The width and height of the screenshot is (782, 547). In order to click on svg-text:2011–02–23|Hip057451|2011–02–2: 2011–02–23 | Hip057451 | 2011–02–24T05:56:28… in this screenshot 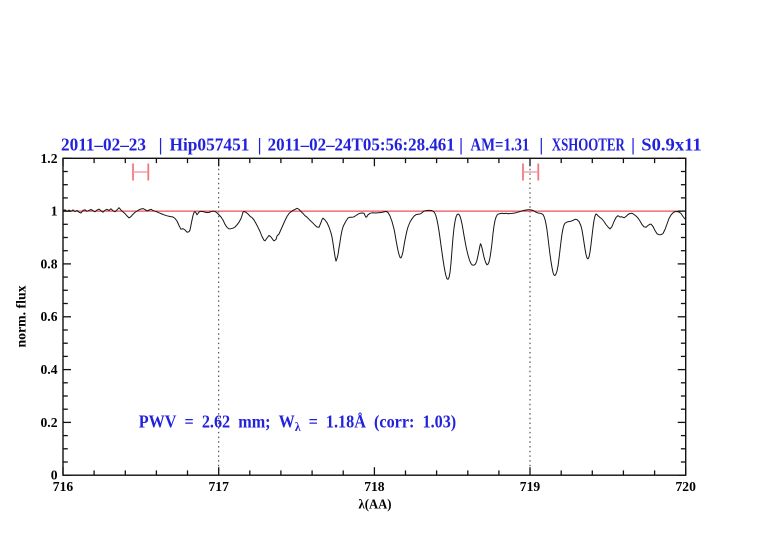, I will do `click(381, 145)`.